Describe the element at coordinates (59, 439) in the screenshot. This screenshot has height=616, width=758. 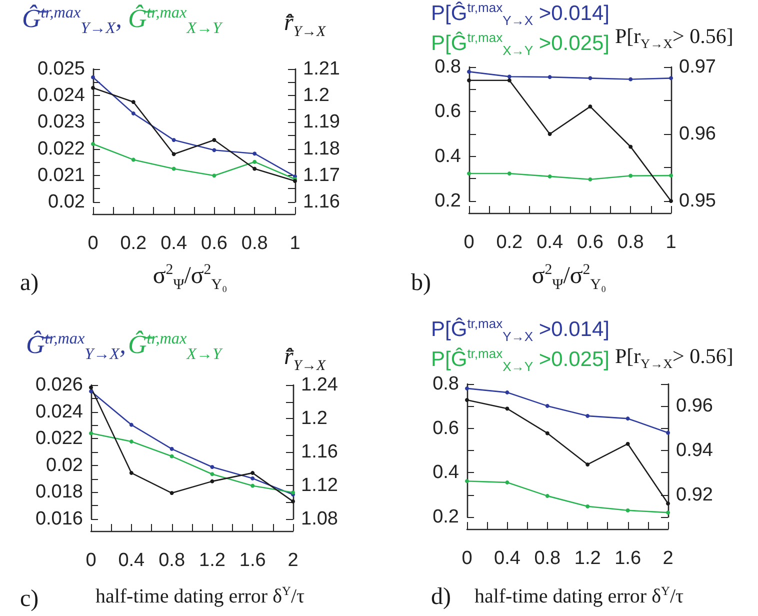
I see `y-tick-label: 0.022` at that location.